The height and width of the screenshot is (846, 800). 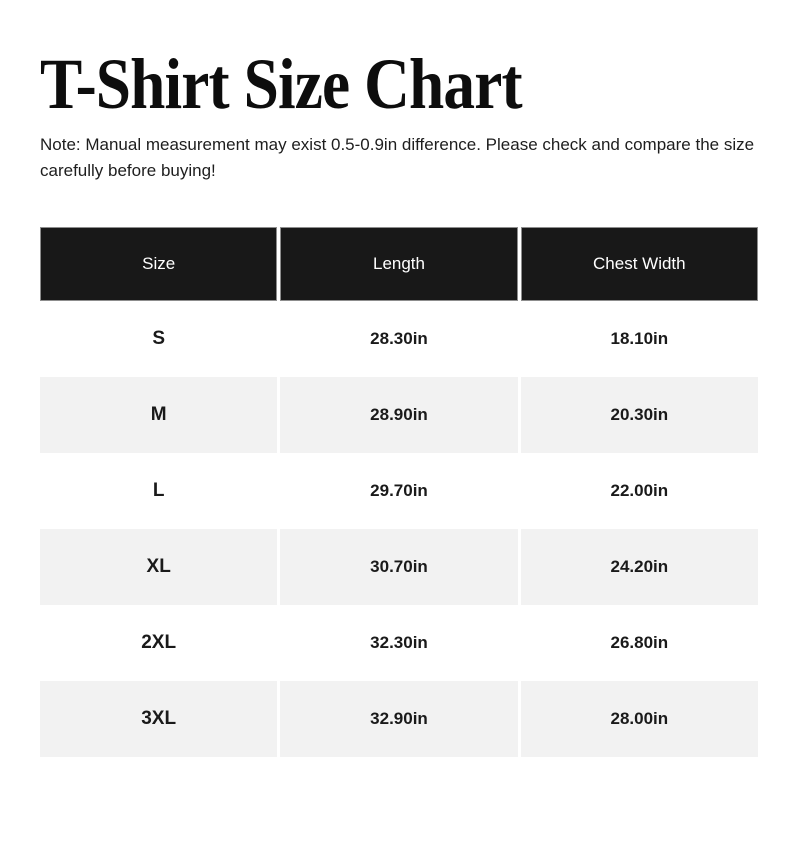 What do you see at coordinates (639, 719) in the screenshot?
I see `table-cell-chest-3xl: 28.00in` at bounding box center [639, 719].